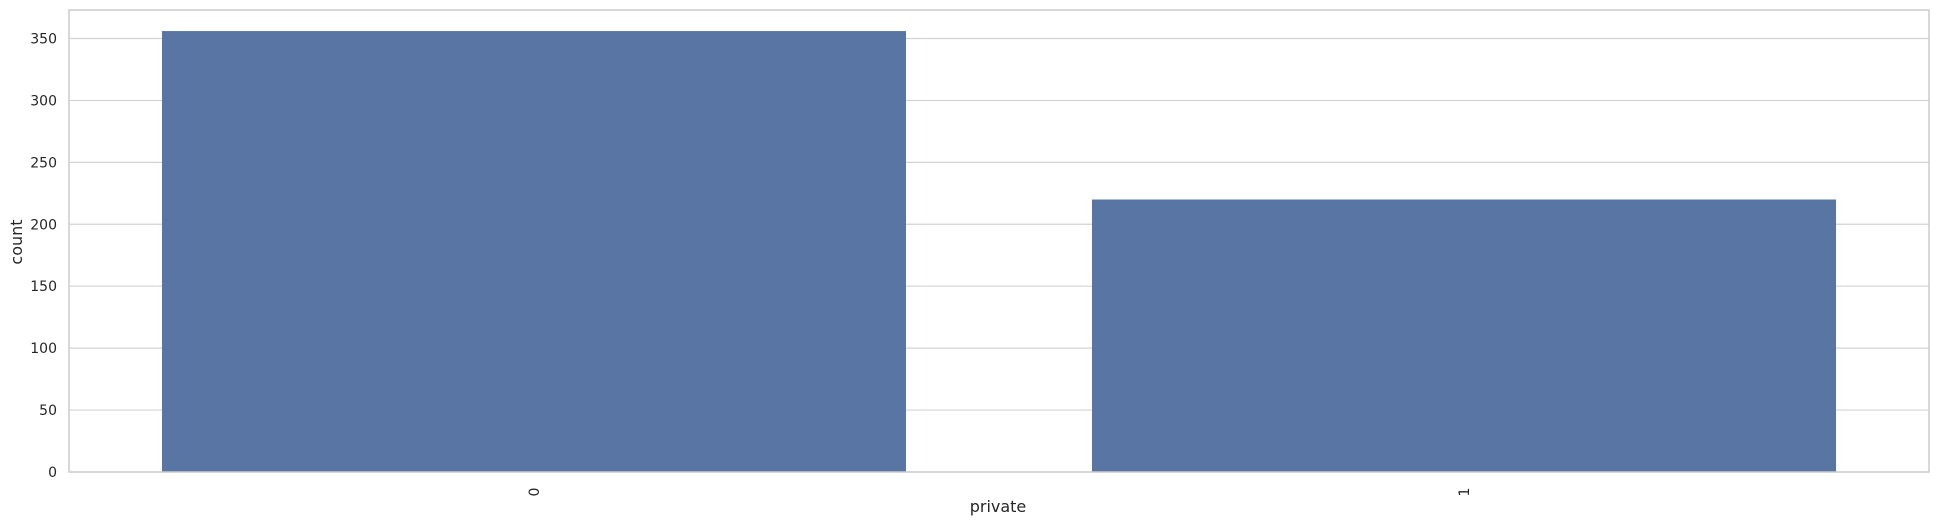 The width and height of the screenshot is (1939, 524). I want to click on y-tick-label: 50, so click(48, 411).